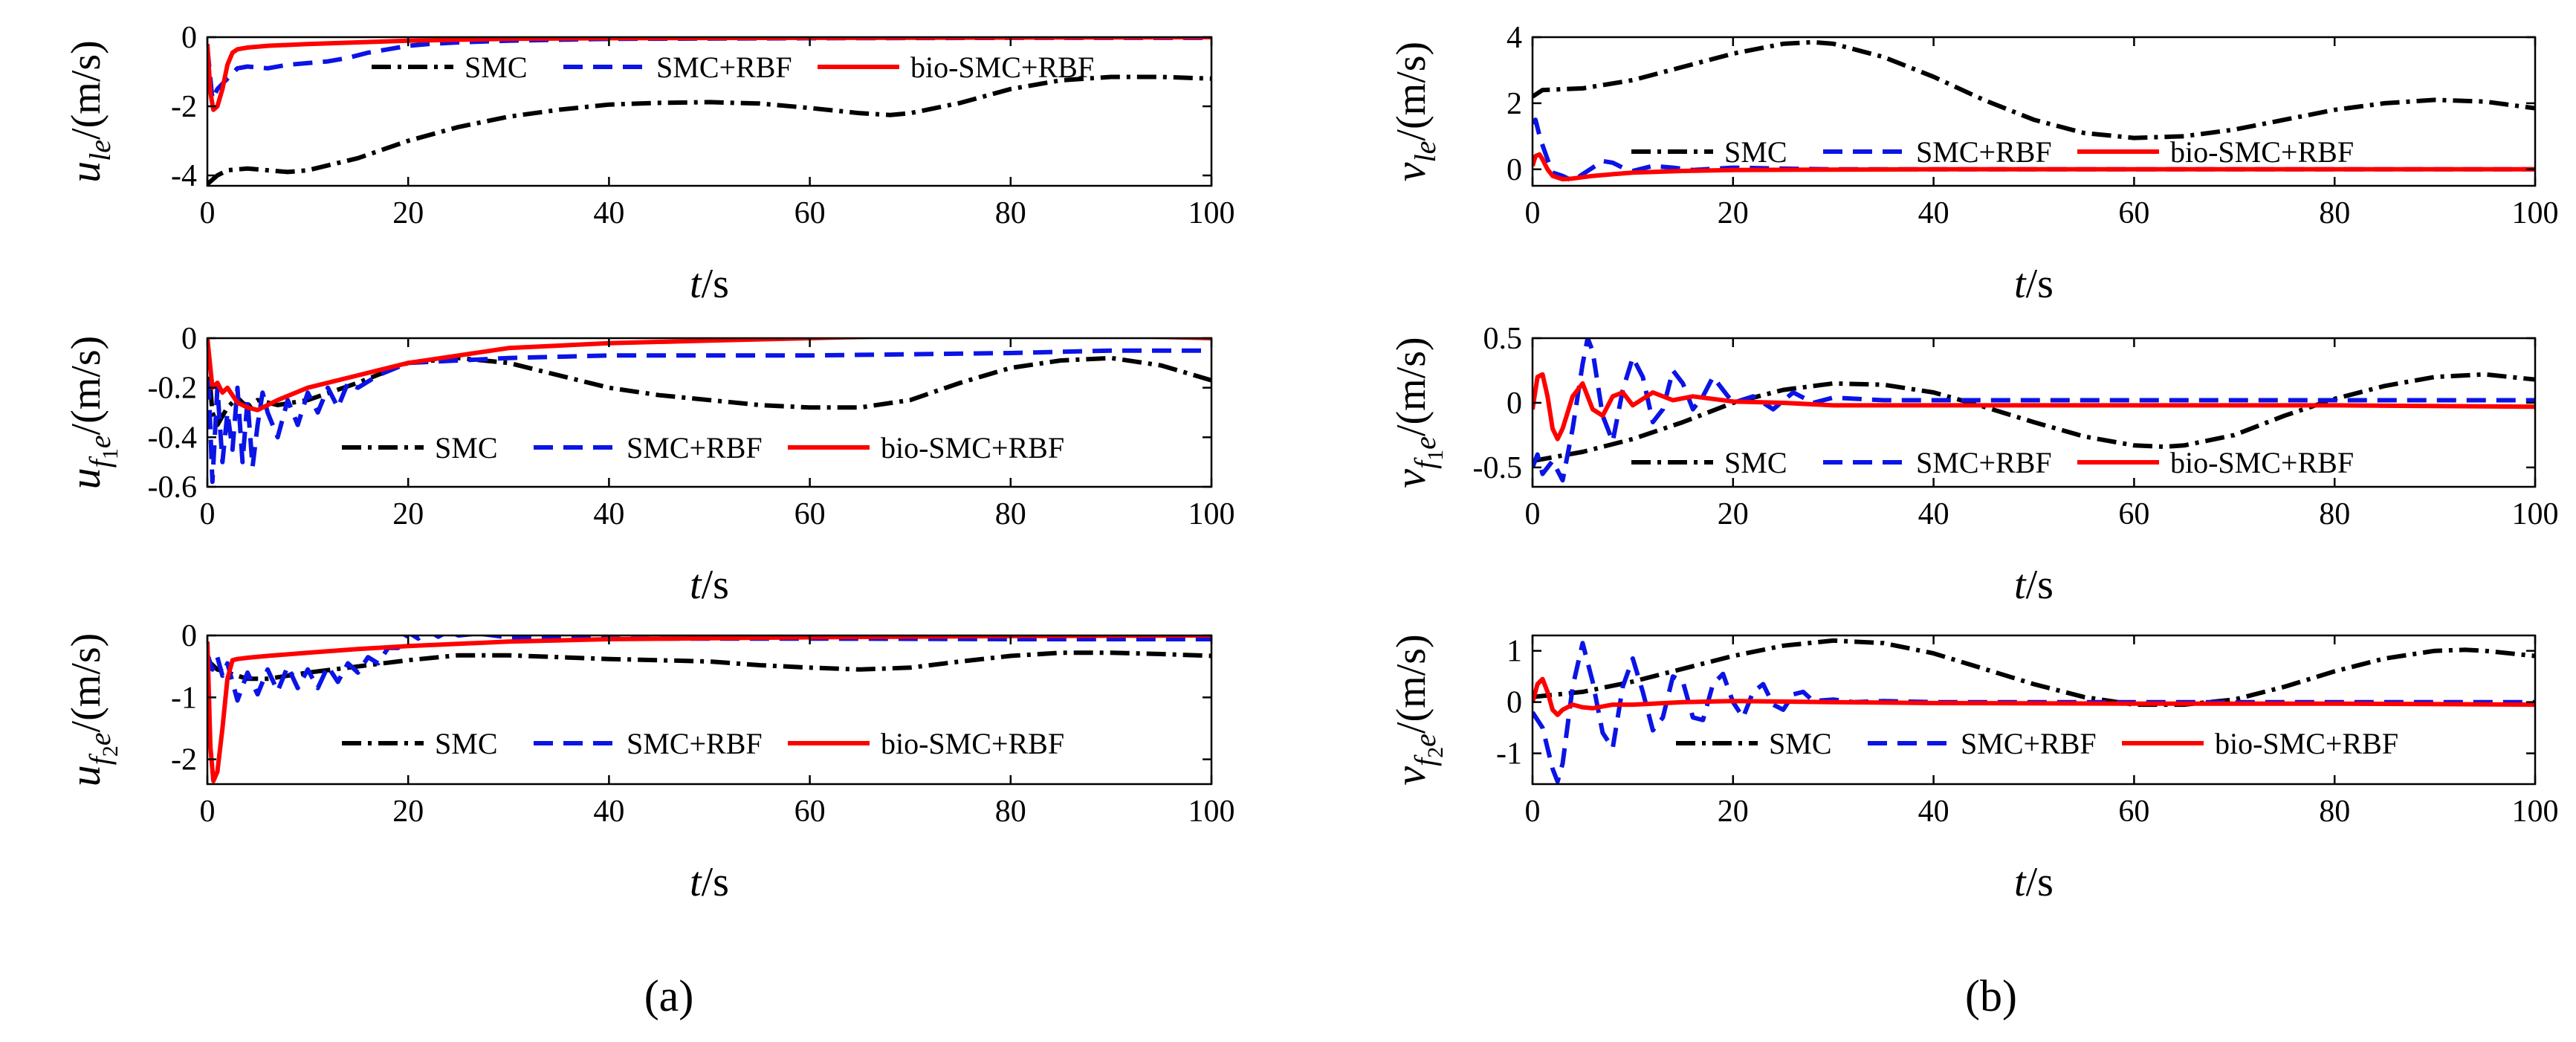 The image size is (2576, 1042). Describe the element at coordinates (1417, 412) in the screenshot. I see `y-axis-label: vf1e/(m/s)` at that location.